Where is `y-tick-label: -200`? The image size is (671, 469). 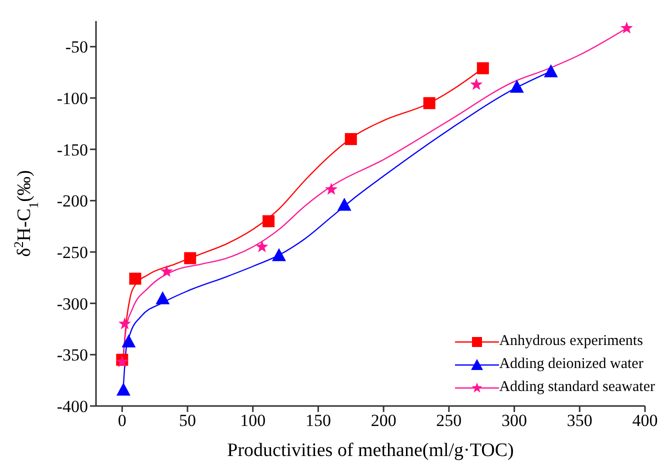
y-tick-label: -200 is located at coordinates (72, 201).